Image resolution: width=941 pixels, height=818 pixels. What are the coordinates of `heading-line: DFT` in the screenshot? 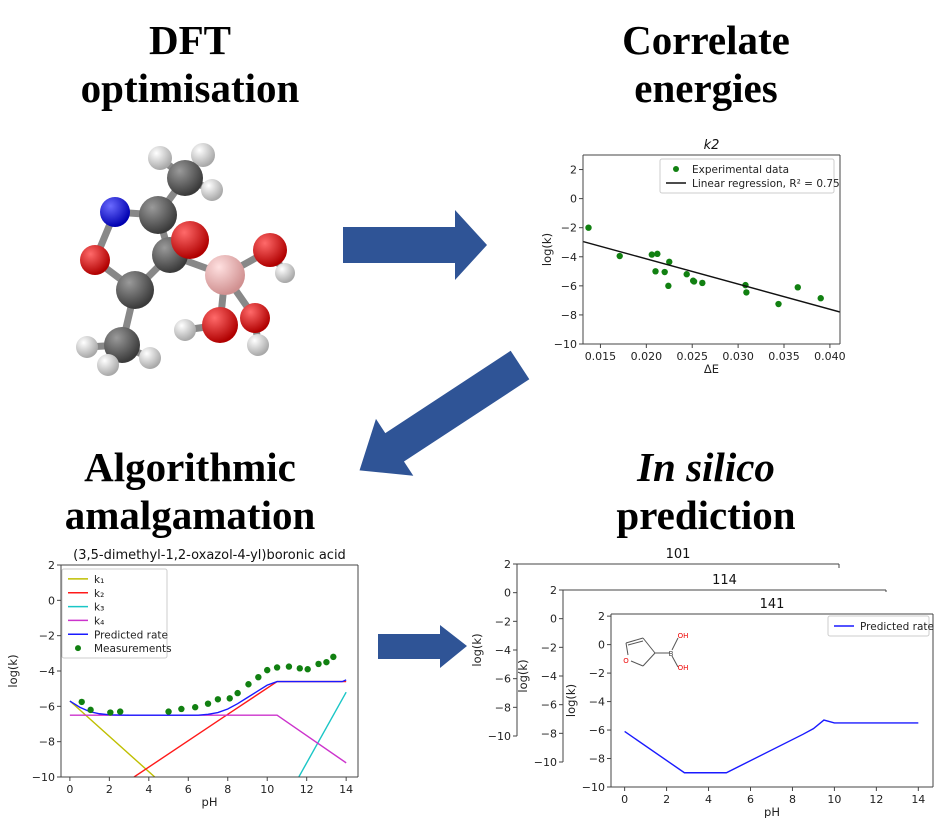 It's located at (190, 40).